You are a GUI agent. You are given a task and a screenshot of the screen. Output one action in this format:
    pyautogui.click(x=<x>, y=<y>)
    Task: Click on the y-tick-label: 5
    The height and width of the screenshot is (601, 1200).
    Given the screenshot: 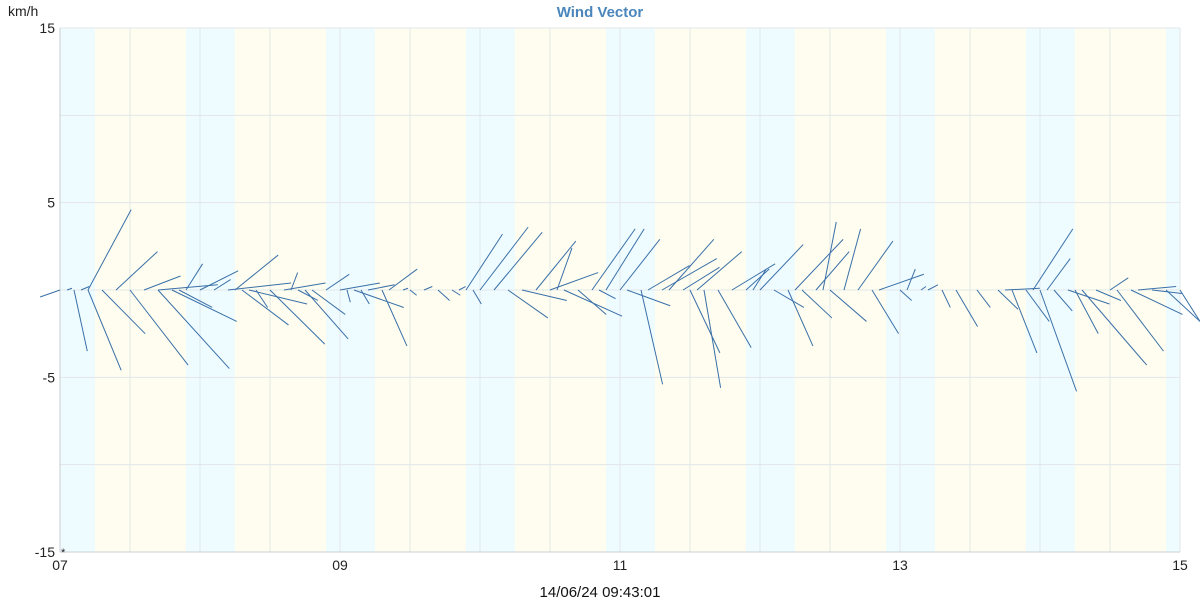 What is the action you would take?
    pyautogui.click(x=51, y=203)
    